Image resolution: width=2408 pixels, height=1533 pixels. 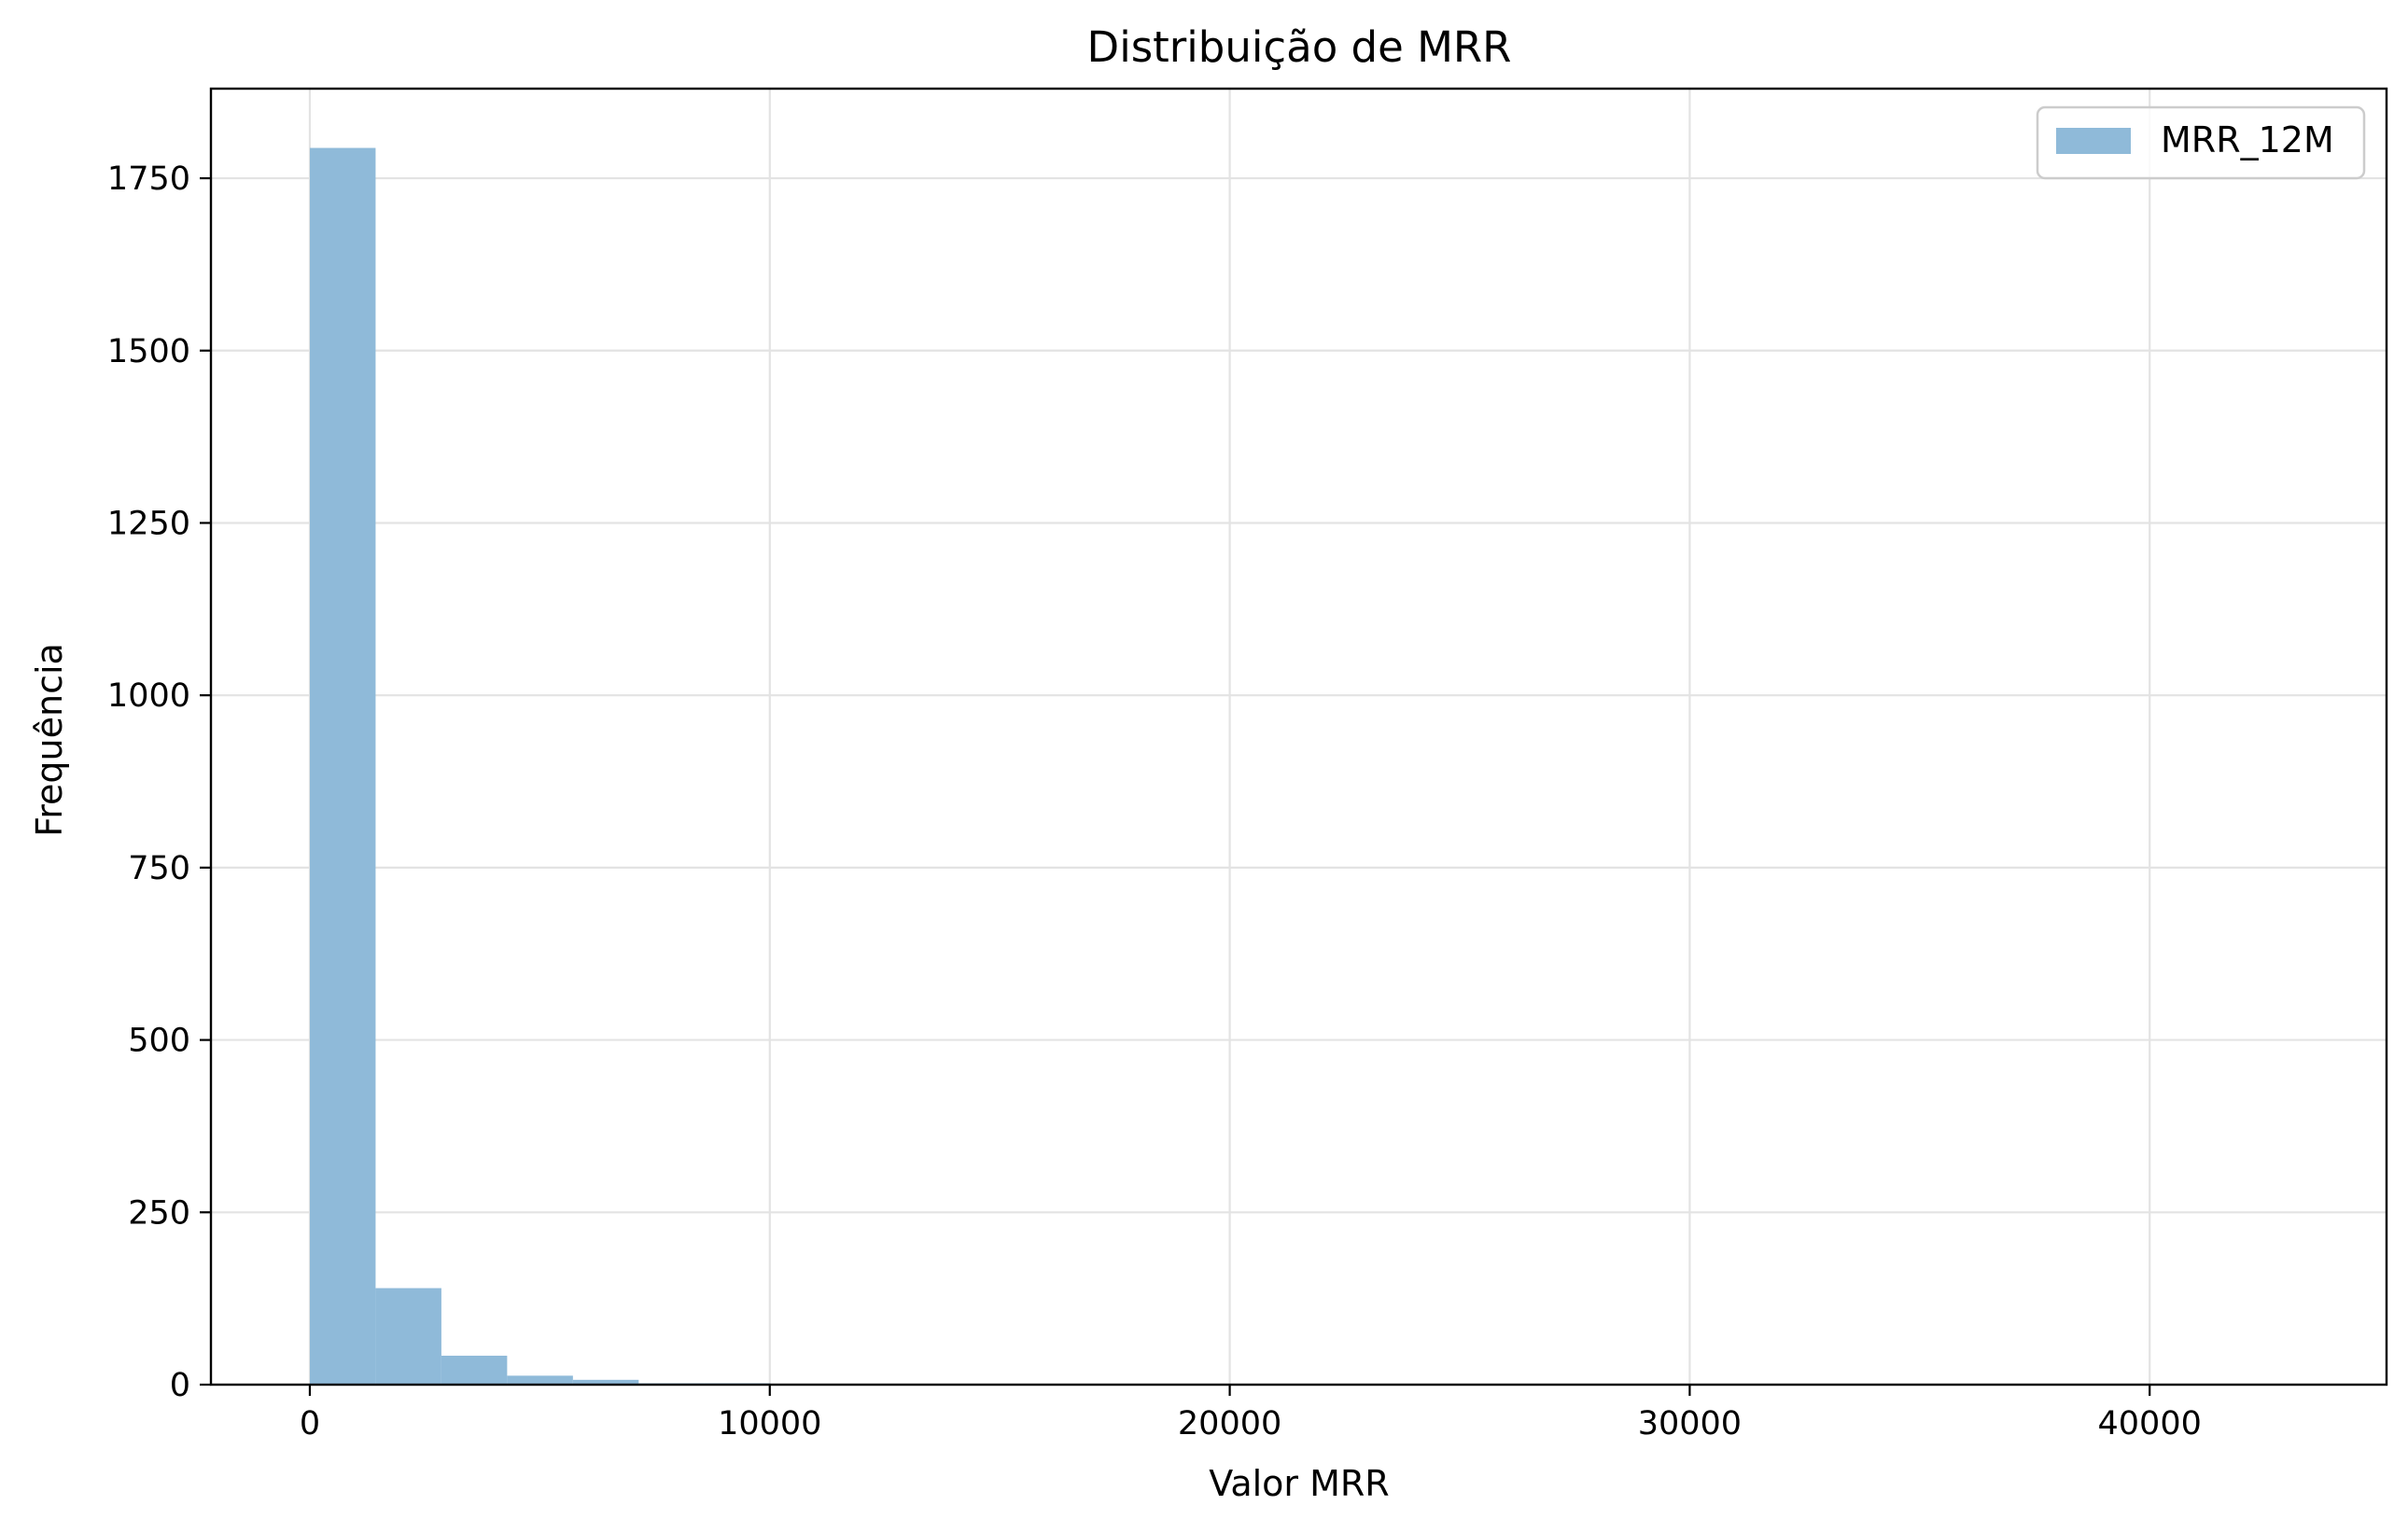 What do you see at coordinates (1299, 47) in the screenshot?
I see `chart-title: Distribuição de MRR` at bounding box center [1299, 47].